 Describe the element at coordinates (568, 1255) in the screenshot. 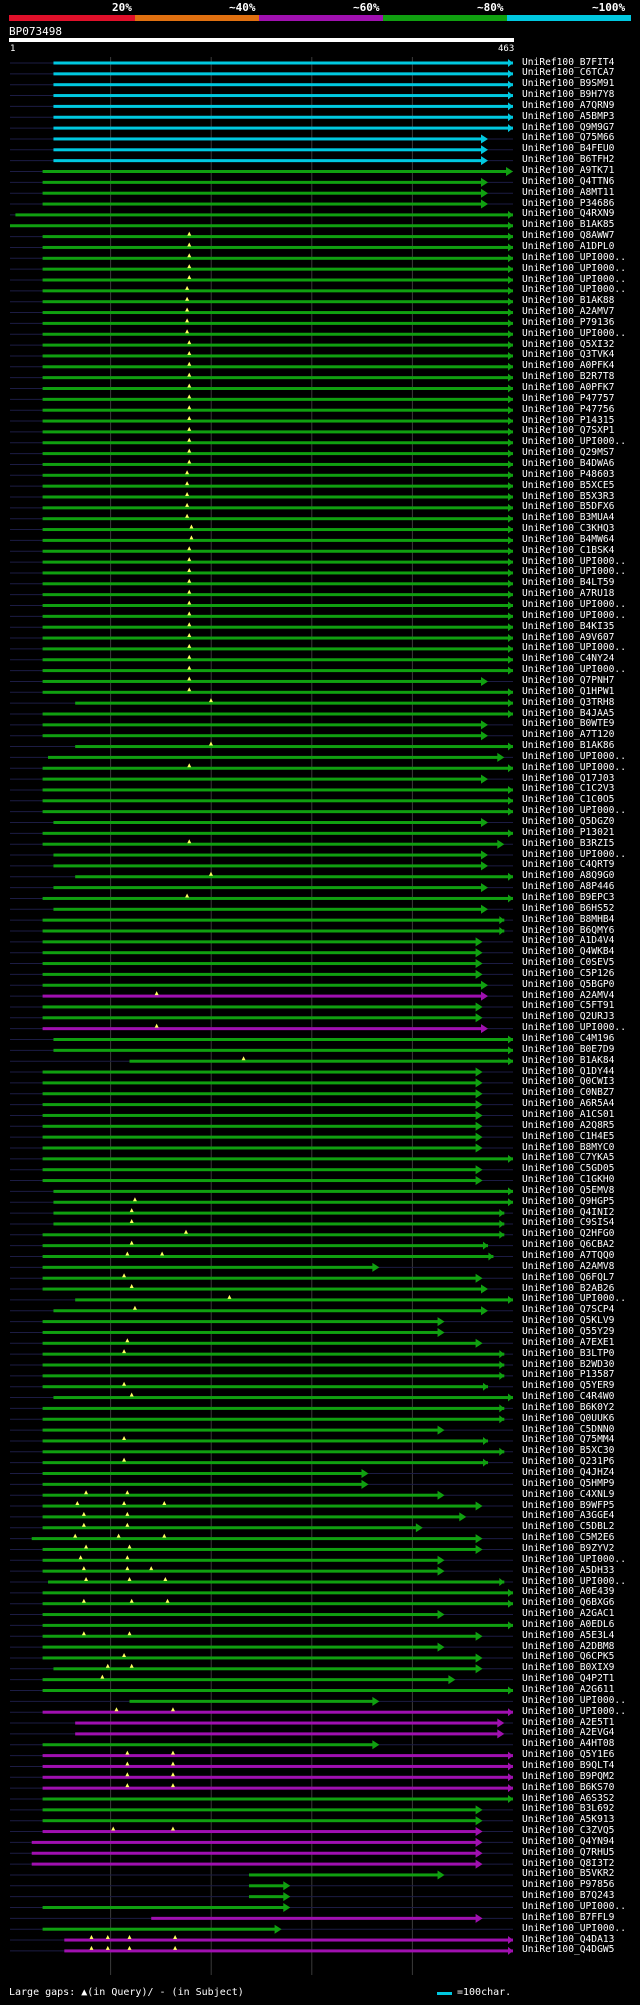

I see `hit-label: UniRef100_A7TQQ0` at that location.